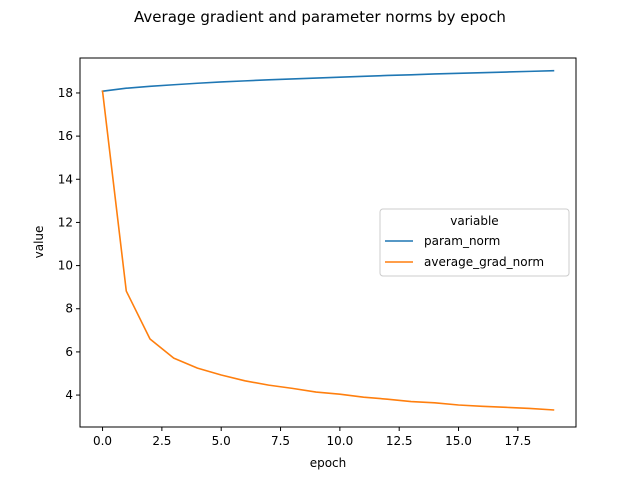 The width and height of the screenshot is (640, 480). Describe the element at coordinates (340, 441) in the screenshot. I see `x-tick-label: 10.0` at that location.